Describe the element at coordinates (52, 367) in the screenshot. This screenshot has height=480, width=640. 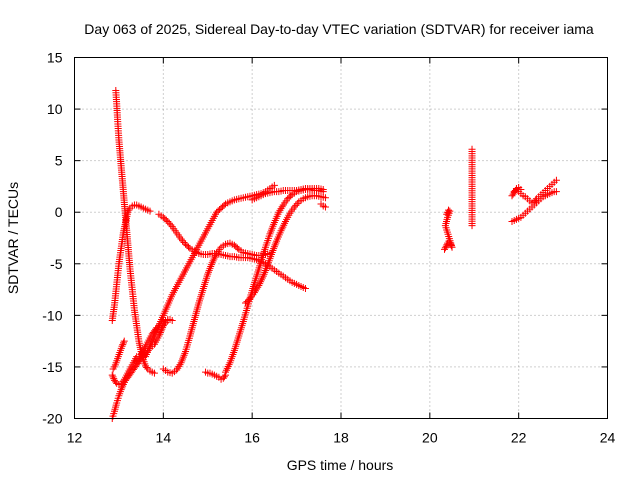
I see `y-tick-label: -15` at that location.